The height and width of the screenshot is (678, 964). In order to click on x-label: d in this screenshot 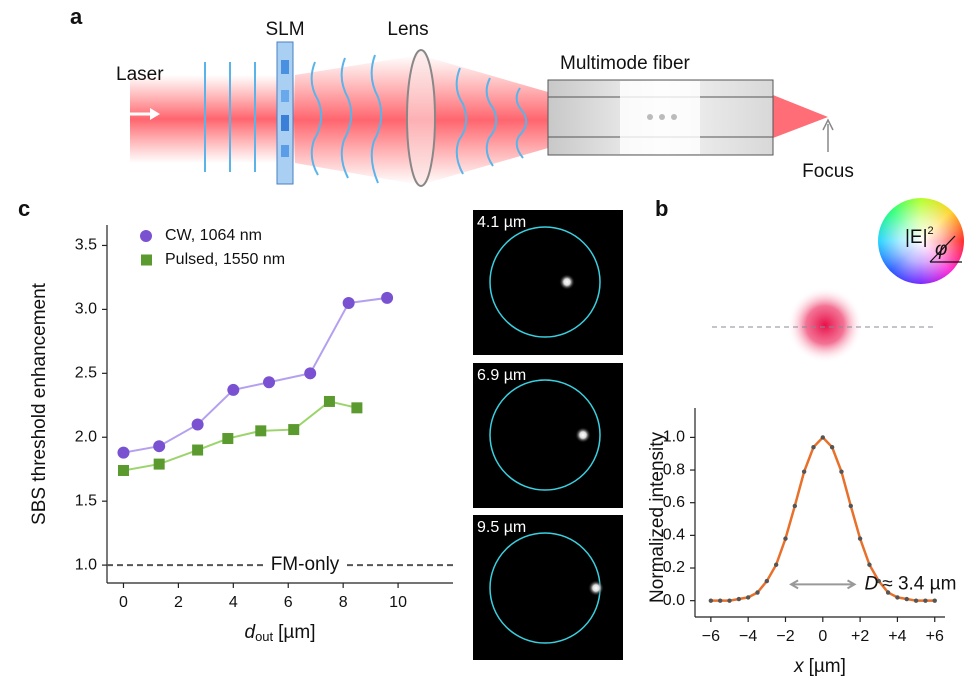, I will do `click(251, 632)`.